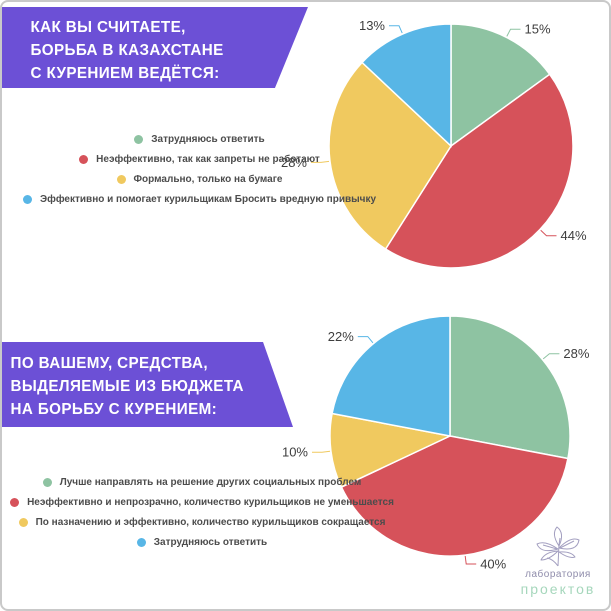 The width and height of the screenshot is (611, 611). What do you see at coordinates (574, 235) in the screenshot?
I see `pie-percent-label: 44%` at bounding box center [574, 235].